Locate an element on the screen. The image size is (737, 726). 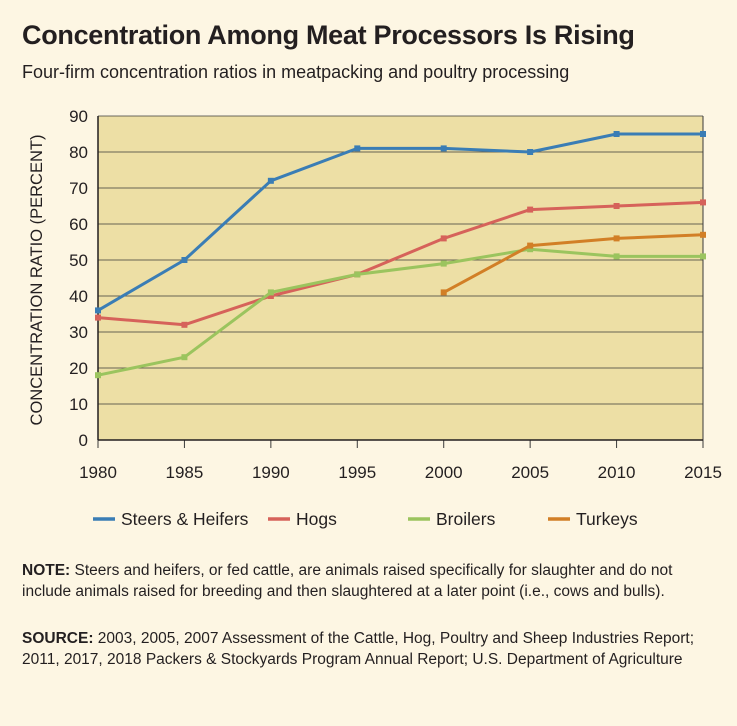
x-tick-label: 2015 is located at coordinates (703, 472).